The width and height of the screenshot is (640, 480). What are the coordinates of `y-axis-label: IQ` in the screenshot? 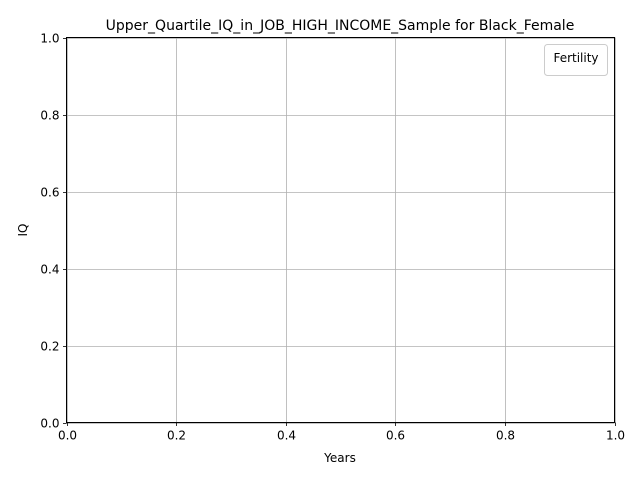 It's located at (23, 230).